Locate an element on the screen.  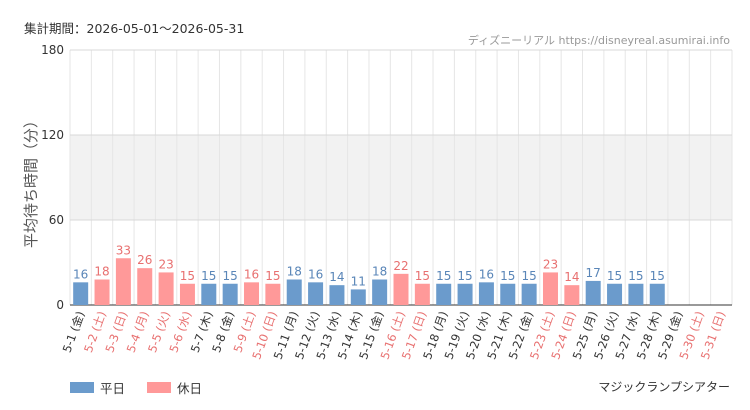
bar-value-label: 33 is located at coordinates (123, 250).